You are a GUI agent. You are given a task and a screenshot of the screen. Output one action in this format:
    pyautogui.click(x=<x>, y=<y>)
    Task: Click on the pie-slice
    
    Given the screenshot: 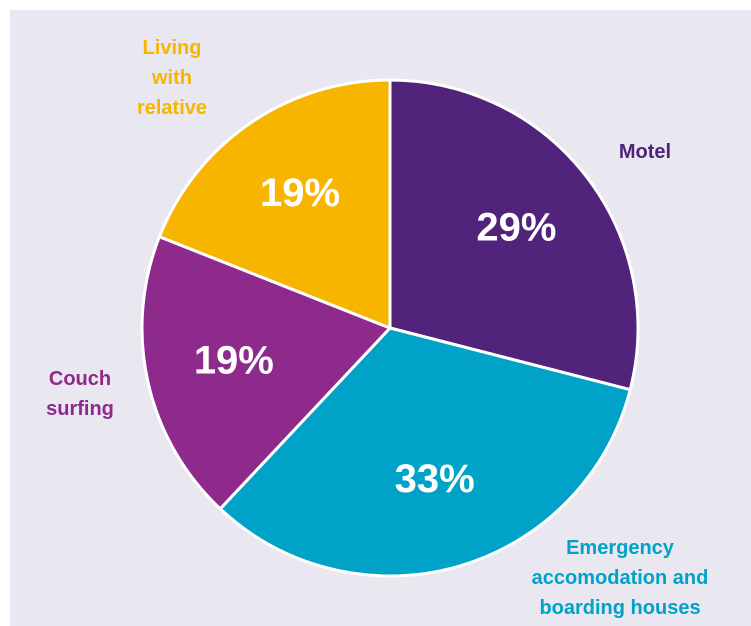 What is the action you would take?
    pyautogui.click(x=274, y=204)
    